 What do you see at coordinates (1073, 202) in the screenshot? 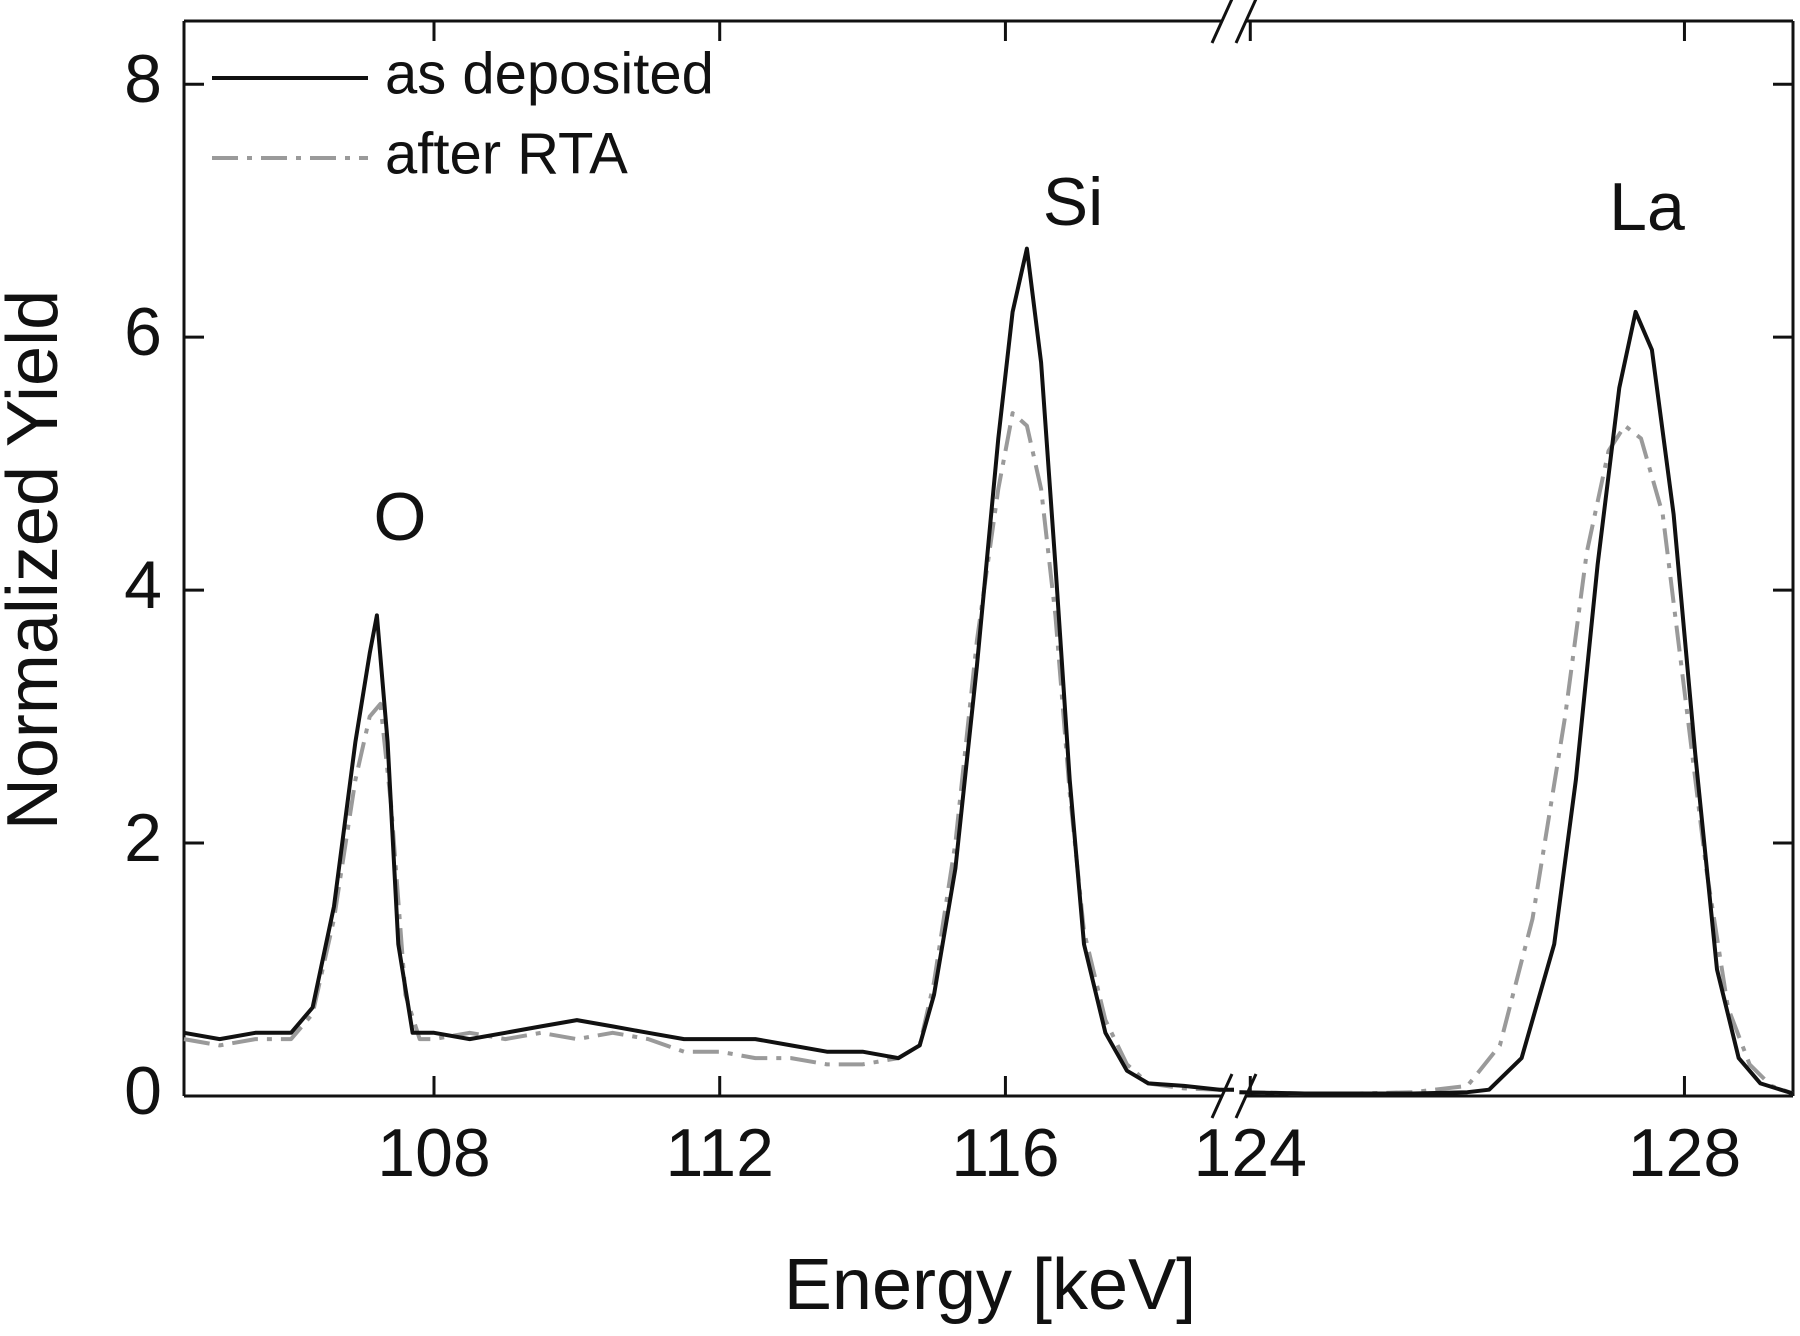
I see `annotation: Si` at bounding box center [1073, 202].